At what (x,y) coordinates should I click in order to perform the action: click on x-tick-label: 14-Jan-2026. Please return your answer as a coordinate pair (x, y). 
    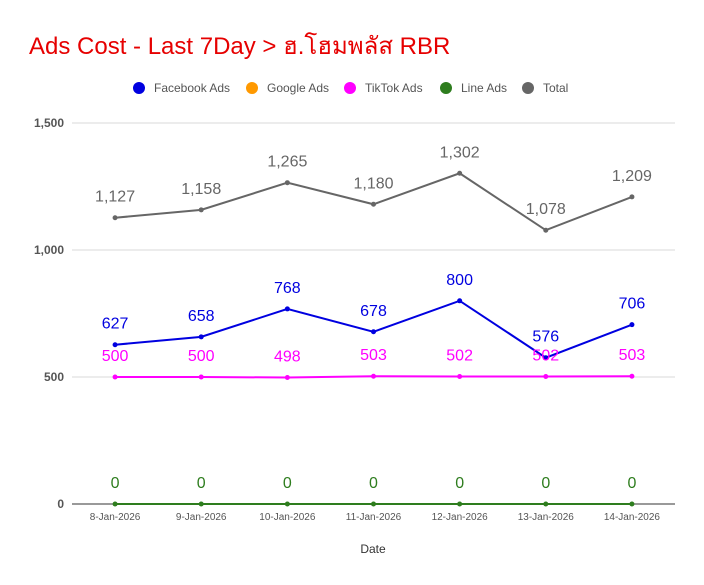
    Looking at the image, I should click on (632, 517).